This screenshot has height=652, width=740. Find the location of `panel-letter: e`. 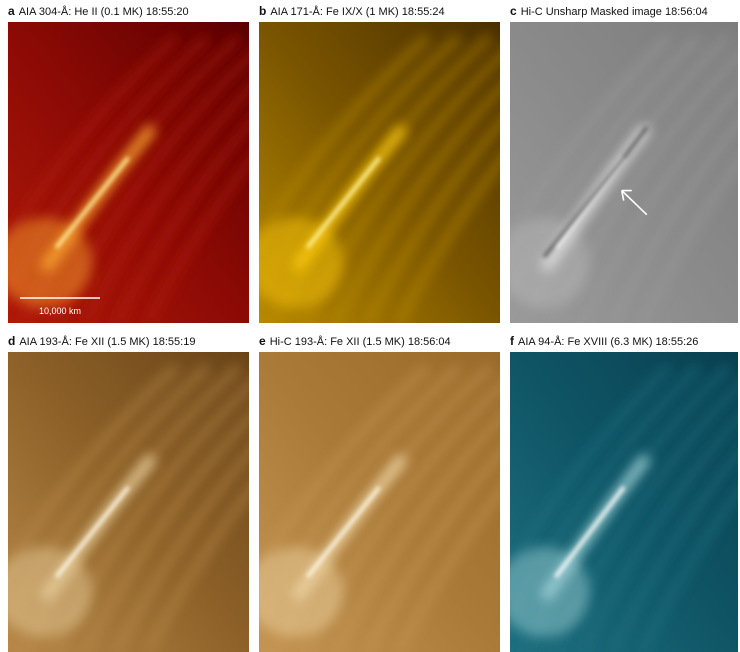

panel-letter: e is located at coordinates (262, 341).